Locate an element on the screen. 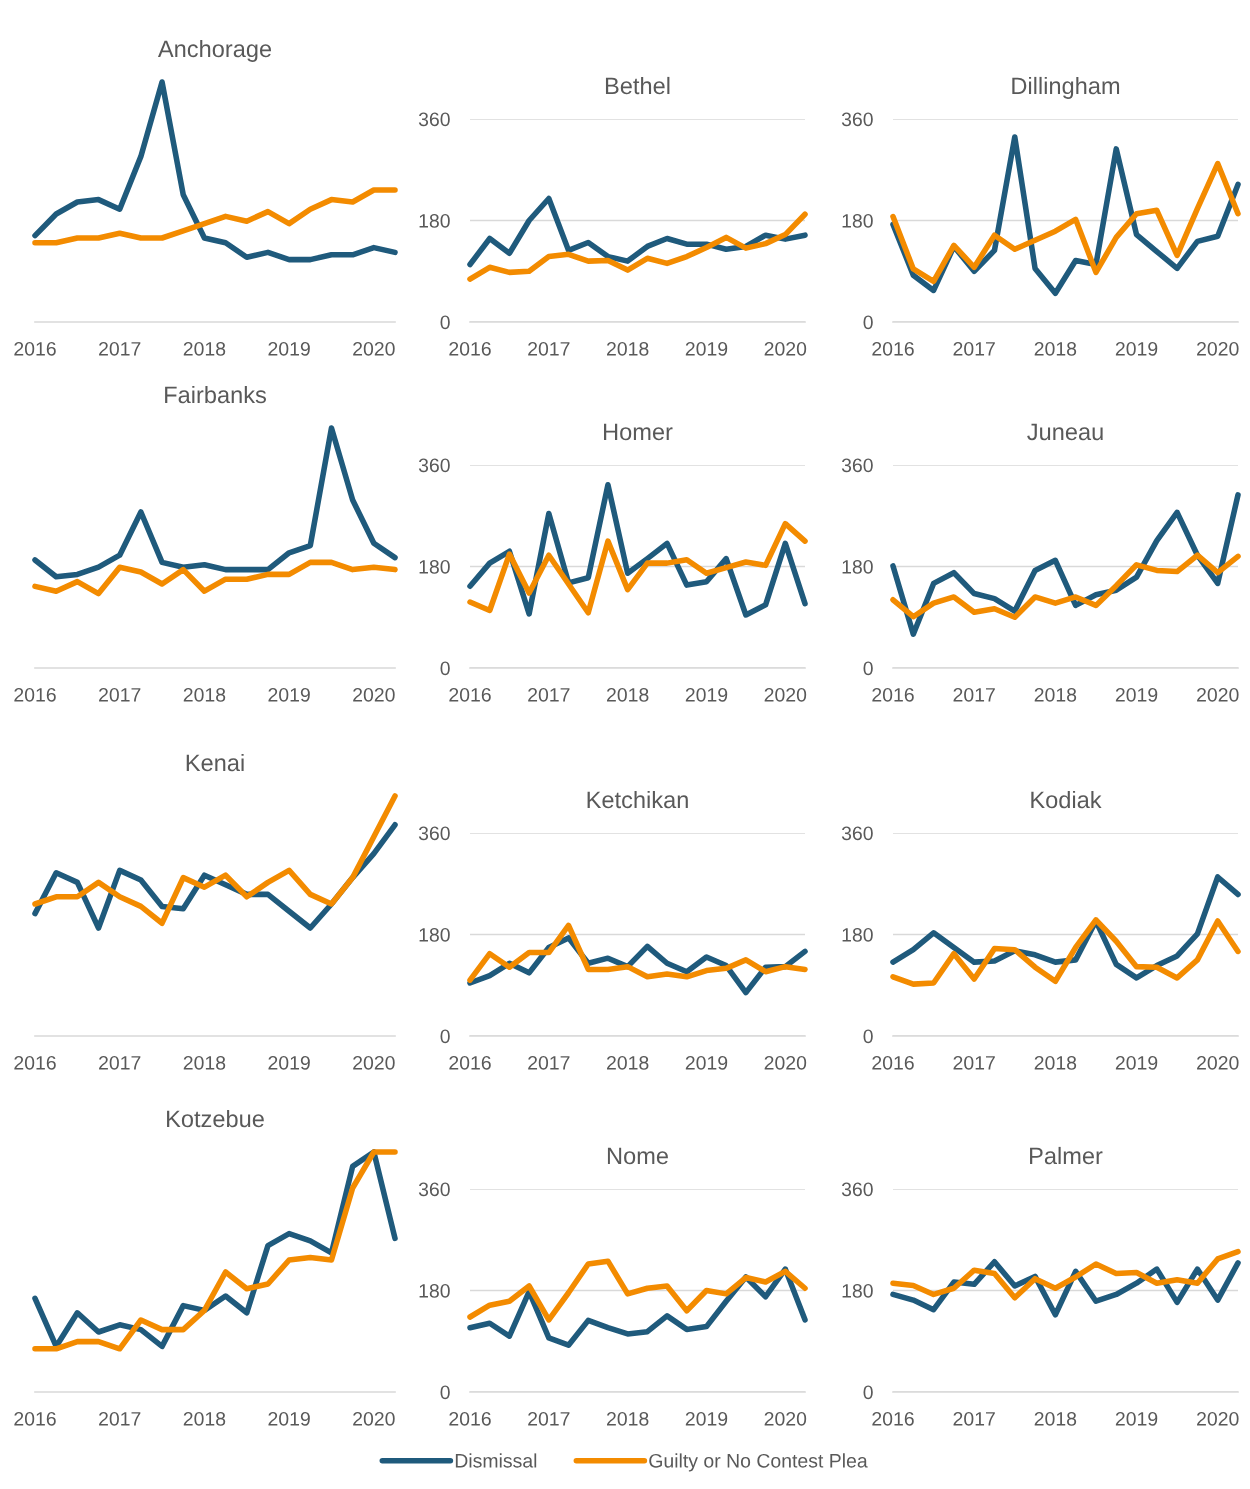  chart-title: Kotzebue is located at coordinates (215, 1118).